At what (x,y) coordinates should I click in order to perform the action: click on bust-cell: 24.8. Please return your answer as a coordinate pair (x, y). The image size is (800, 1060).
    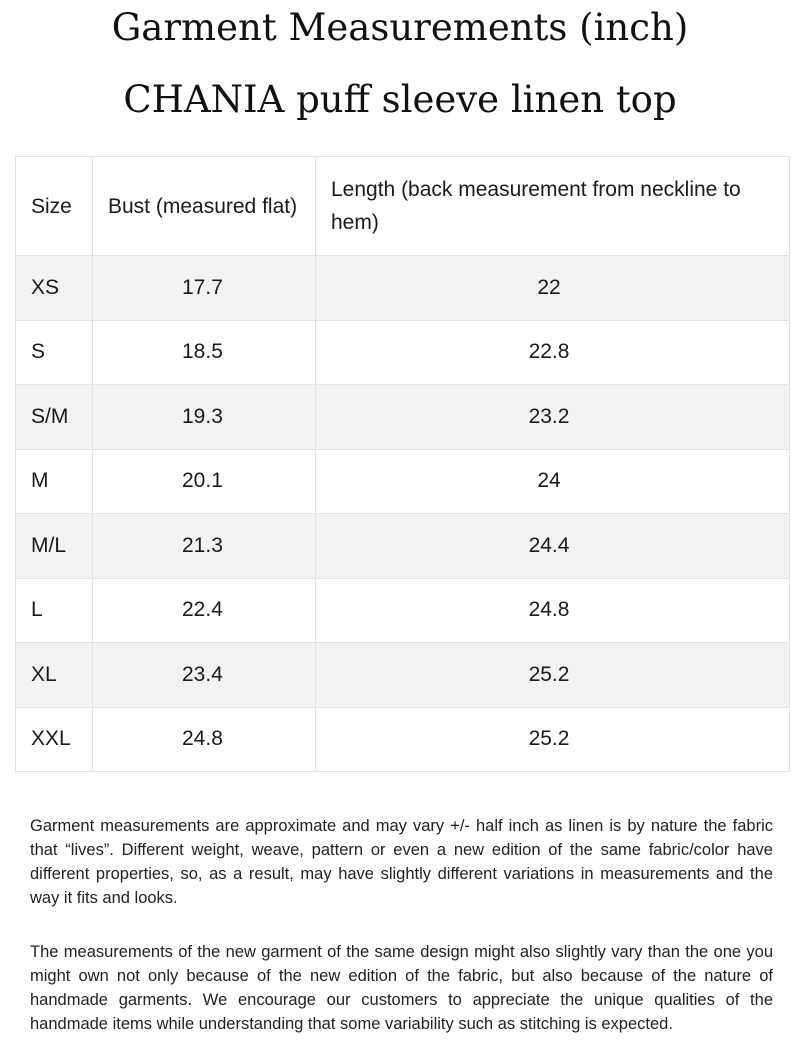
    Looking at the image, I should click on (204, 739).